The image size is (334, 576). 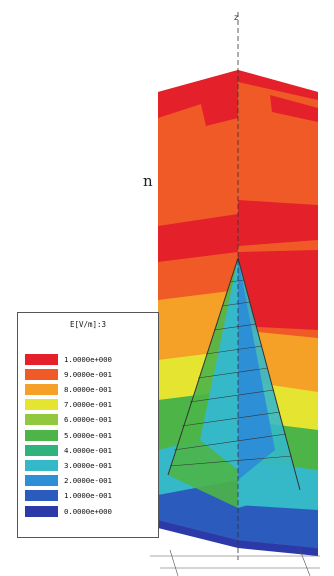 I want to click on legend-row: 6.0000e-001, so click(x=68, y=420).